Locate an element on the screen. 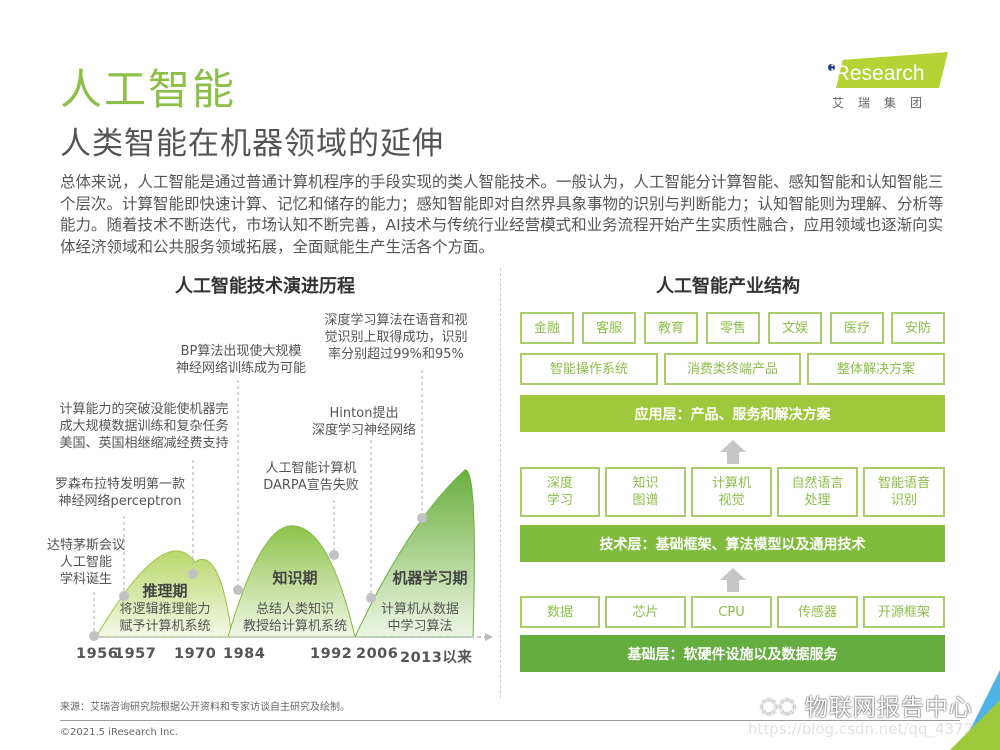 The image size is (1000, 750). tech-line: 计算机 is located at coordinates (731, 483).